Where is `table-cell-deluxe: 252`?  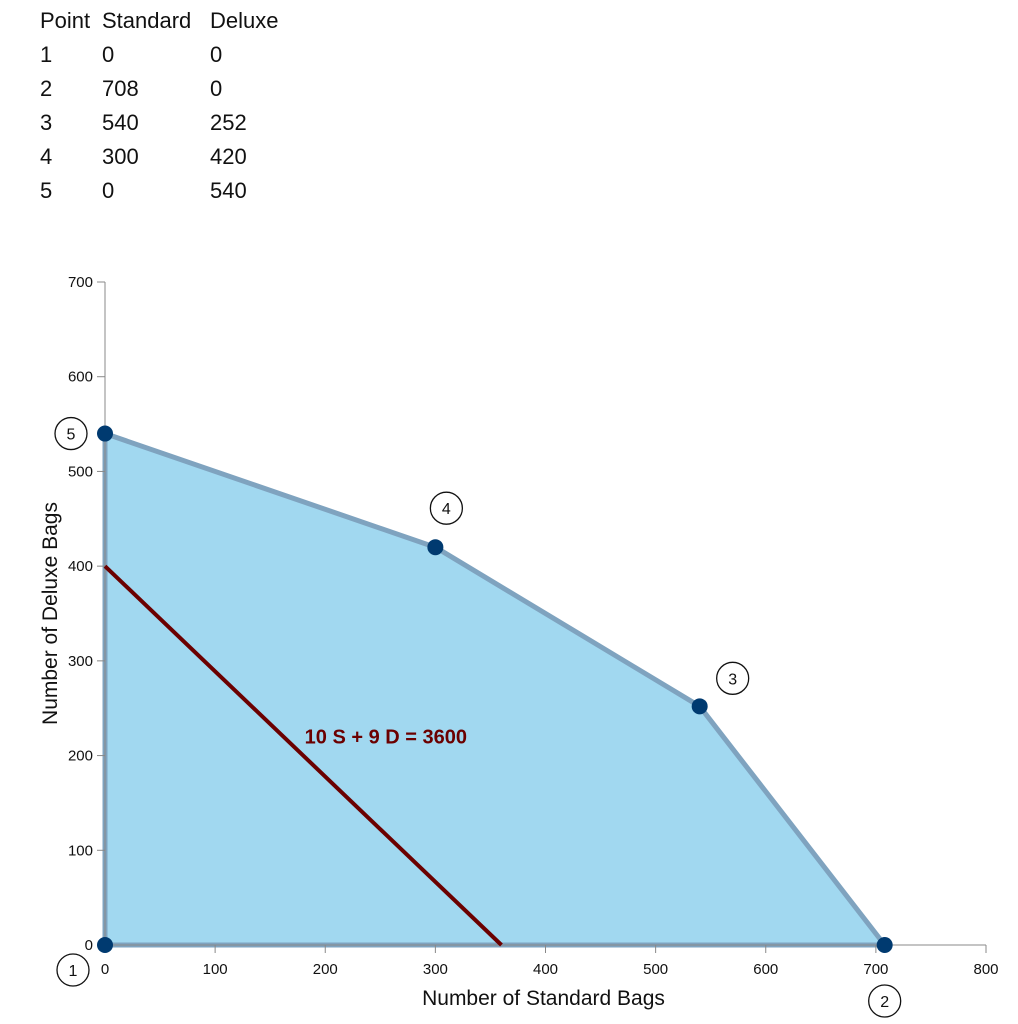
table-cell-deluxe: 252 is located at coordinates (228, 122).